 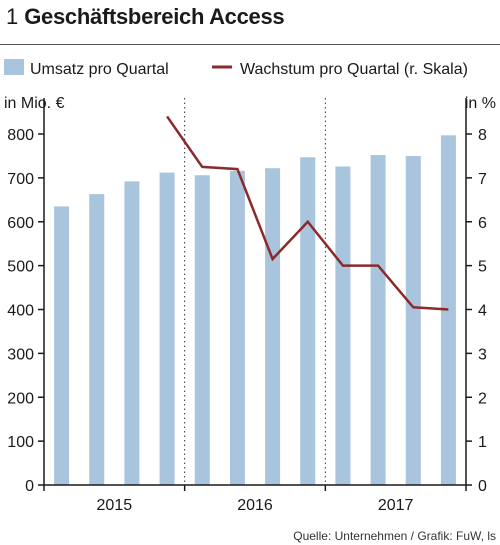 I want to click on right-axis-ticks: 0 1 2 3 4 5 6 7 8, so click(x=476, y=311).